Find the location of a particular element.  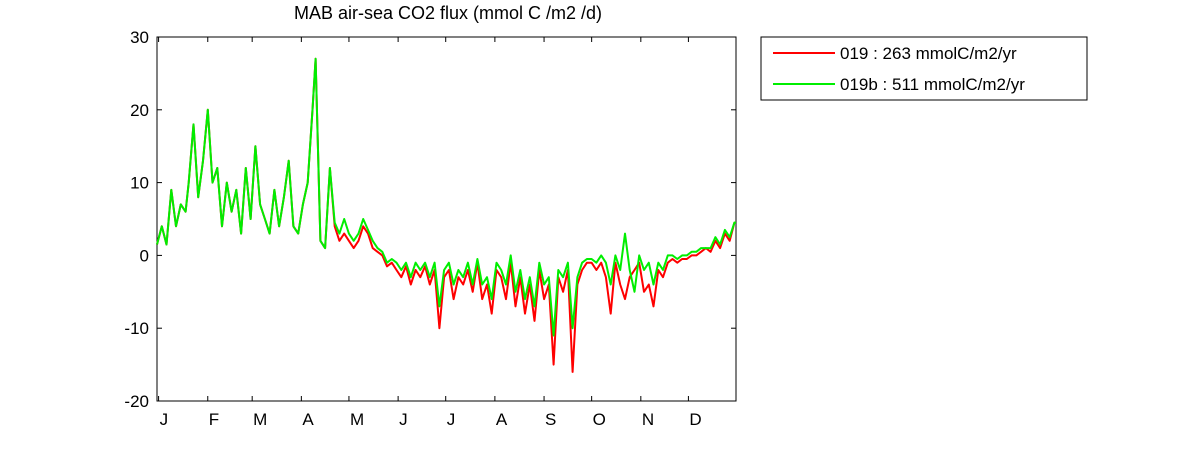

legend-label-019b: 019b : 511 mmolC/m2/yr is located at coordinates (932, 84).